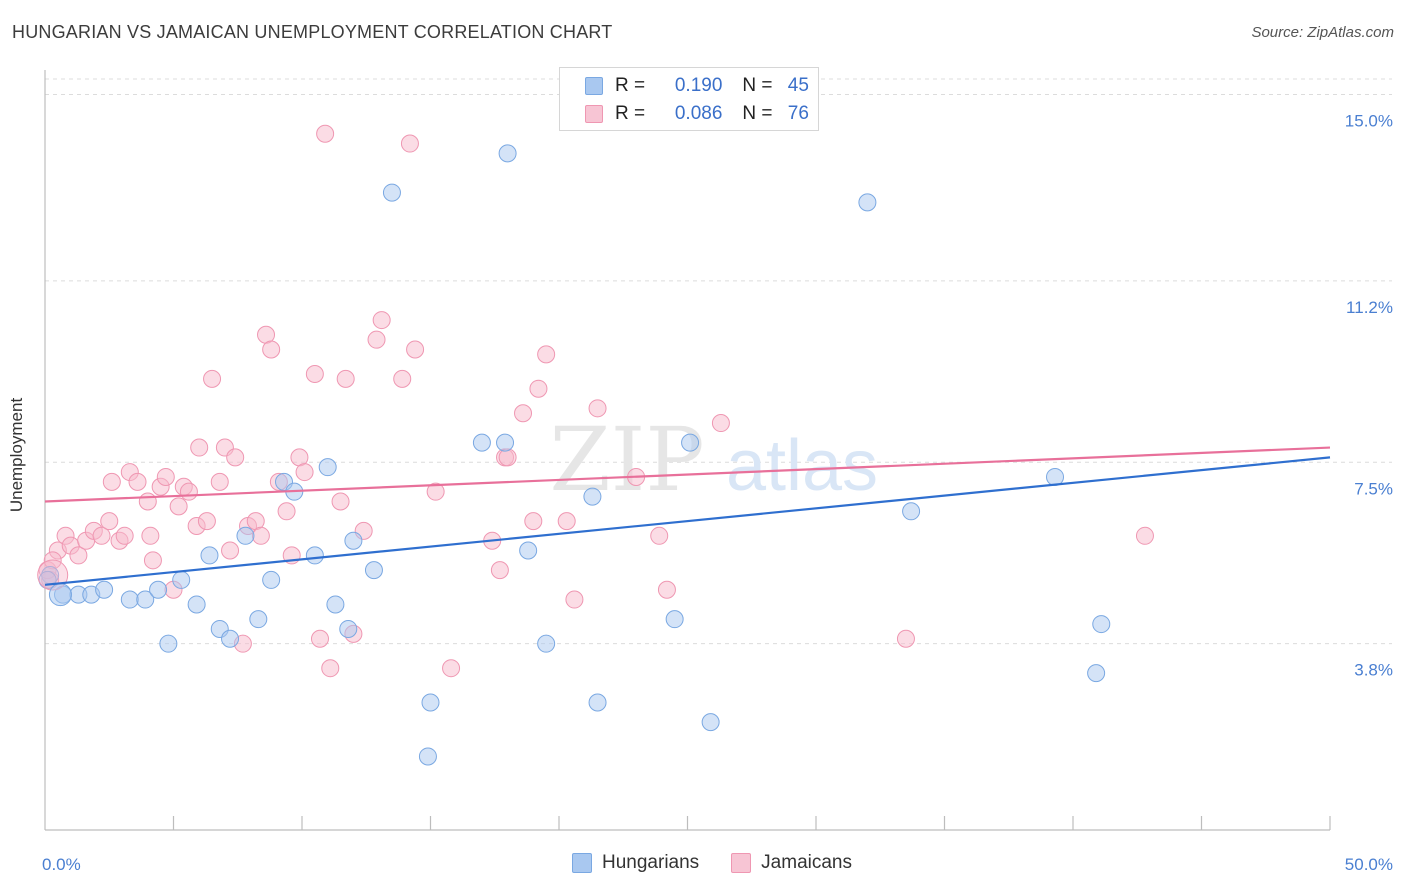  What do you see at coordinates (61, 864) in the screenshot?
I see `x-tick-label: 0.0%` at bounding box center [61, 864].